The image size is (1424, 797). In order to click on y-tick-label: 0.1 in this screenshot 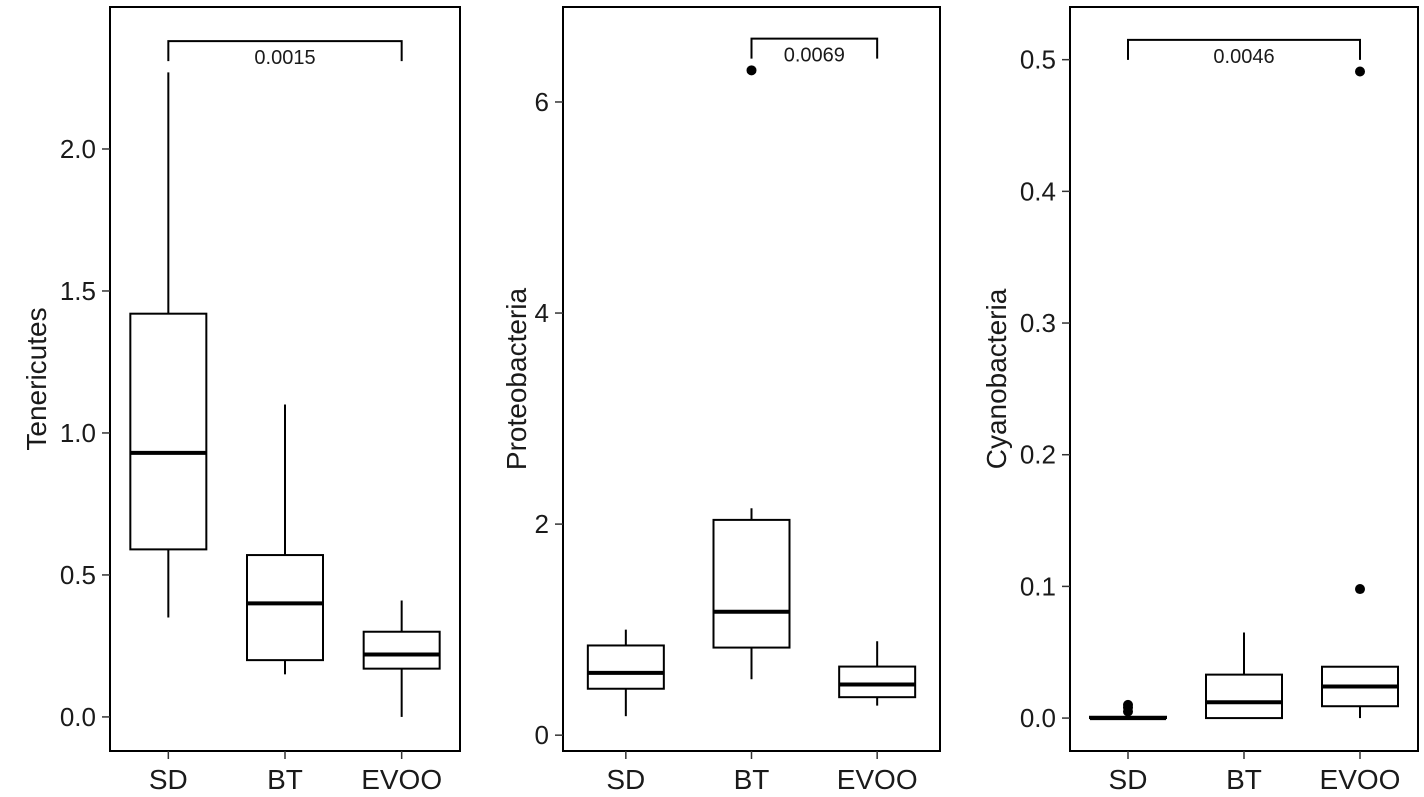, I will do `click(1038, 586)`.